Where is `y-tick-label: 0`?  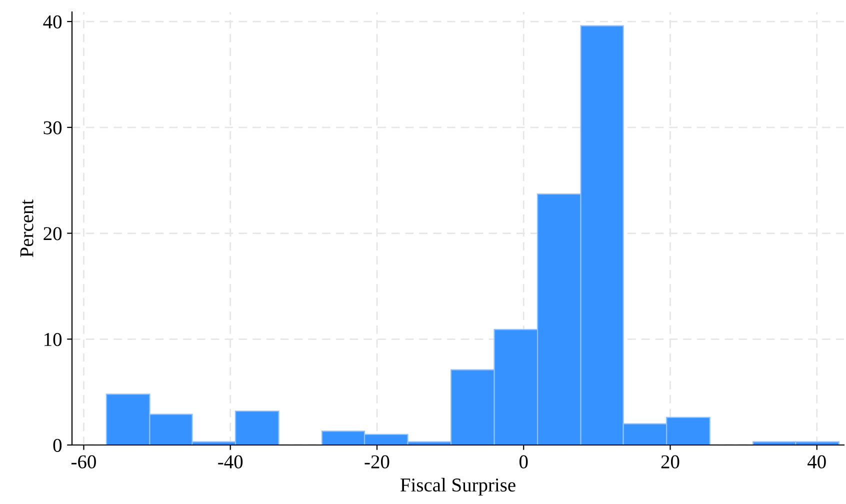
y-tick-label: 0 is located at coordinates (57, 445).